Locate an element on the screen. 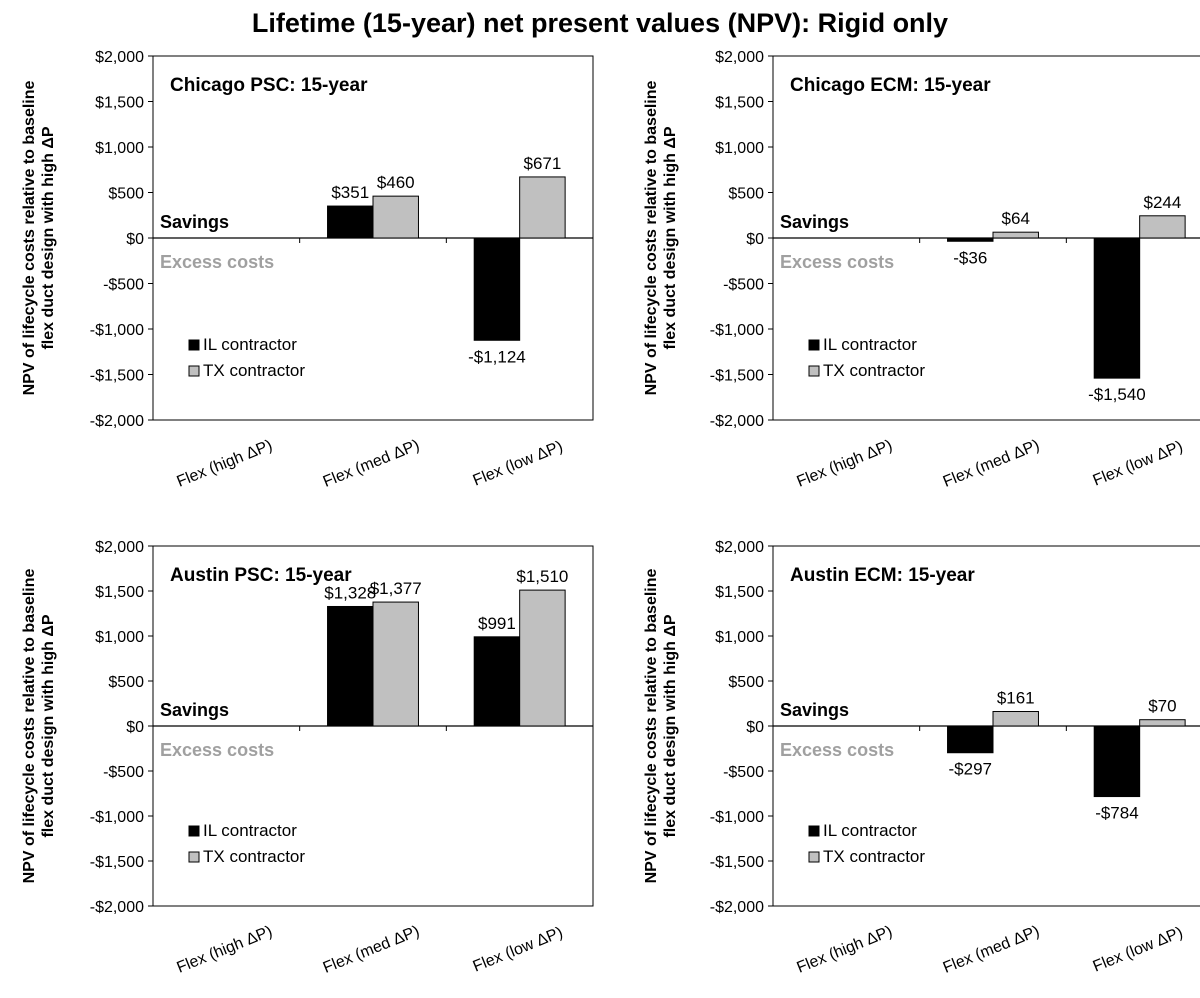 Image resolution: width=1200 pixels, height=998 pixels. data-label: $460 is located at coordinates (396, 182).